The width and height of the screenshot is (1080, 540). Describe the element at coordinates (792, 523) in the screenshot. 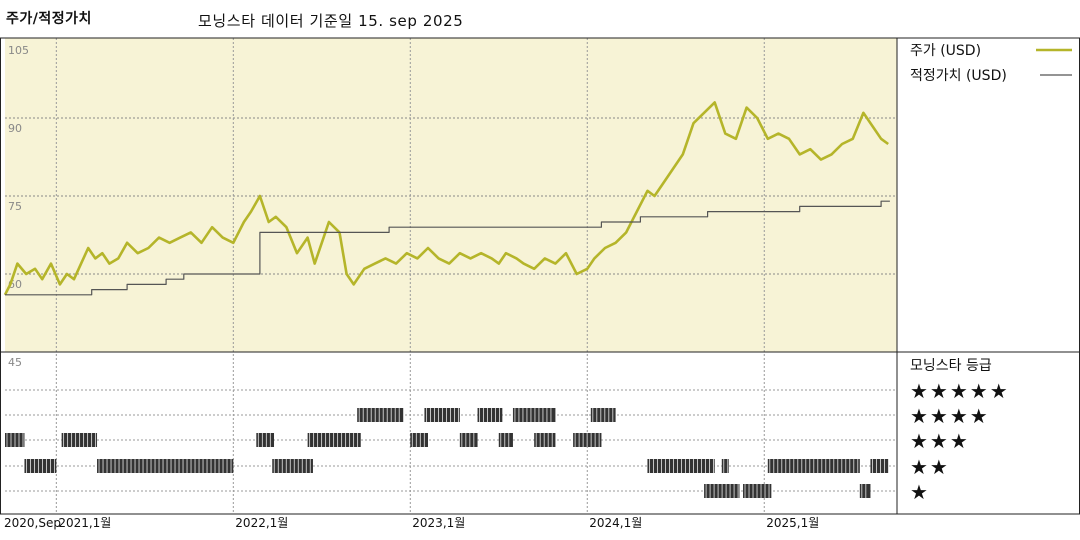

I see `x-tick-label: 2025,1월` at that location.